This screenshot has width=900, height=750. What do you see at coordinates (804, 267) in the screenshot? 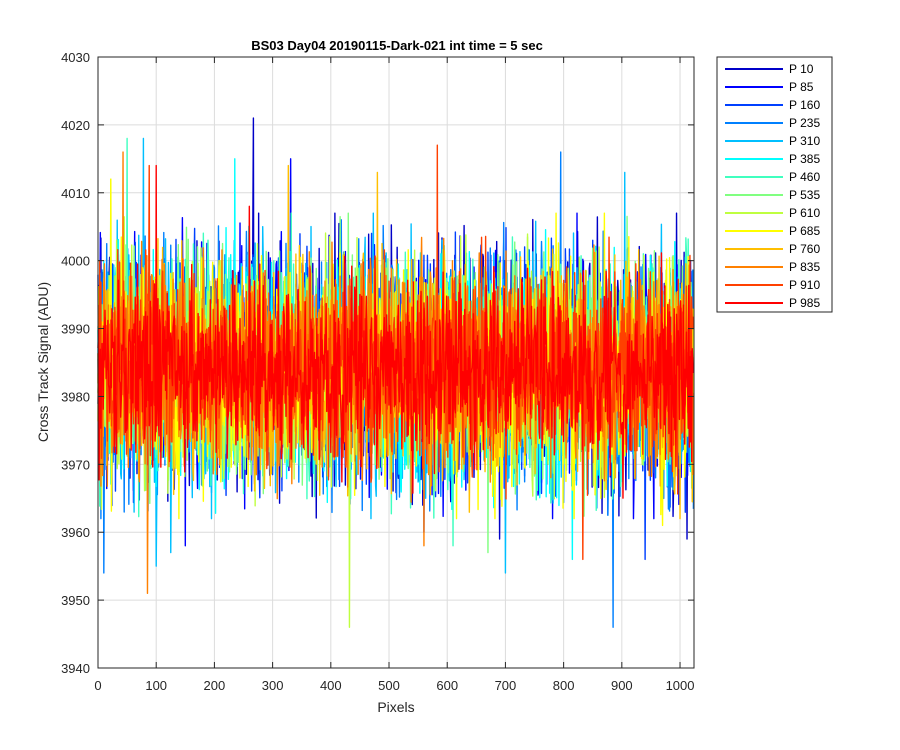
I see `legend-label: P 835` at bounding box center [804, 267].